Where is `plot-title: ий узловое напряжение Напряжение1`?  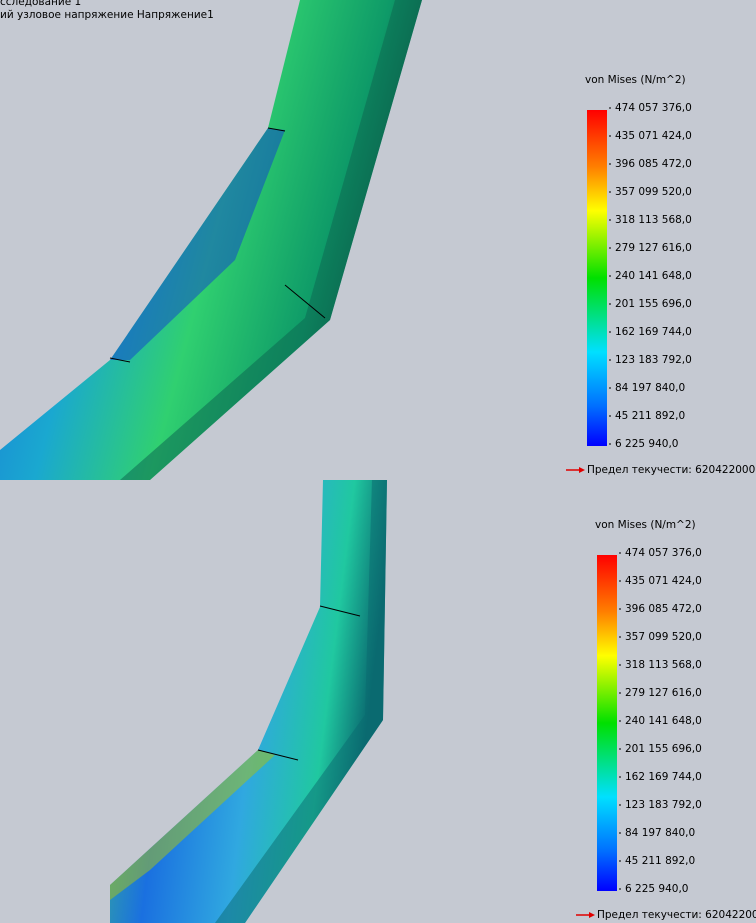
plot-title: ий узловое напряжение Напряжение1 is located at coordinates (107, 15).